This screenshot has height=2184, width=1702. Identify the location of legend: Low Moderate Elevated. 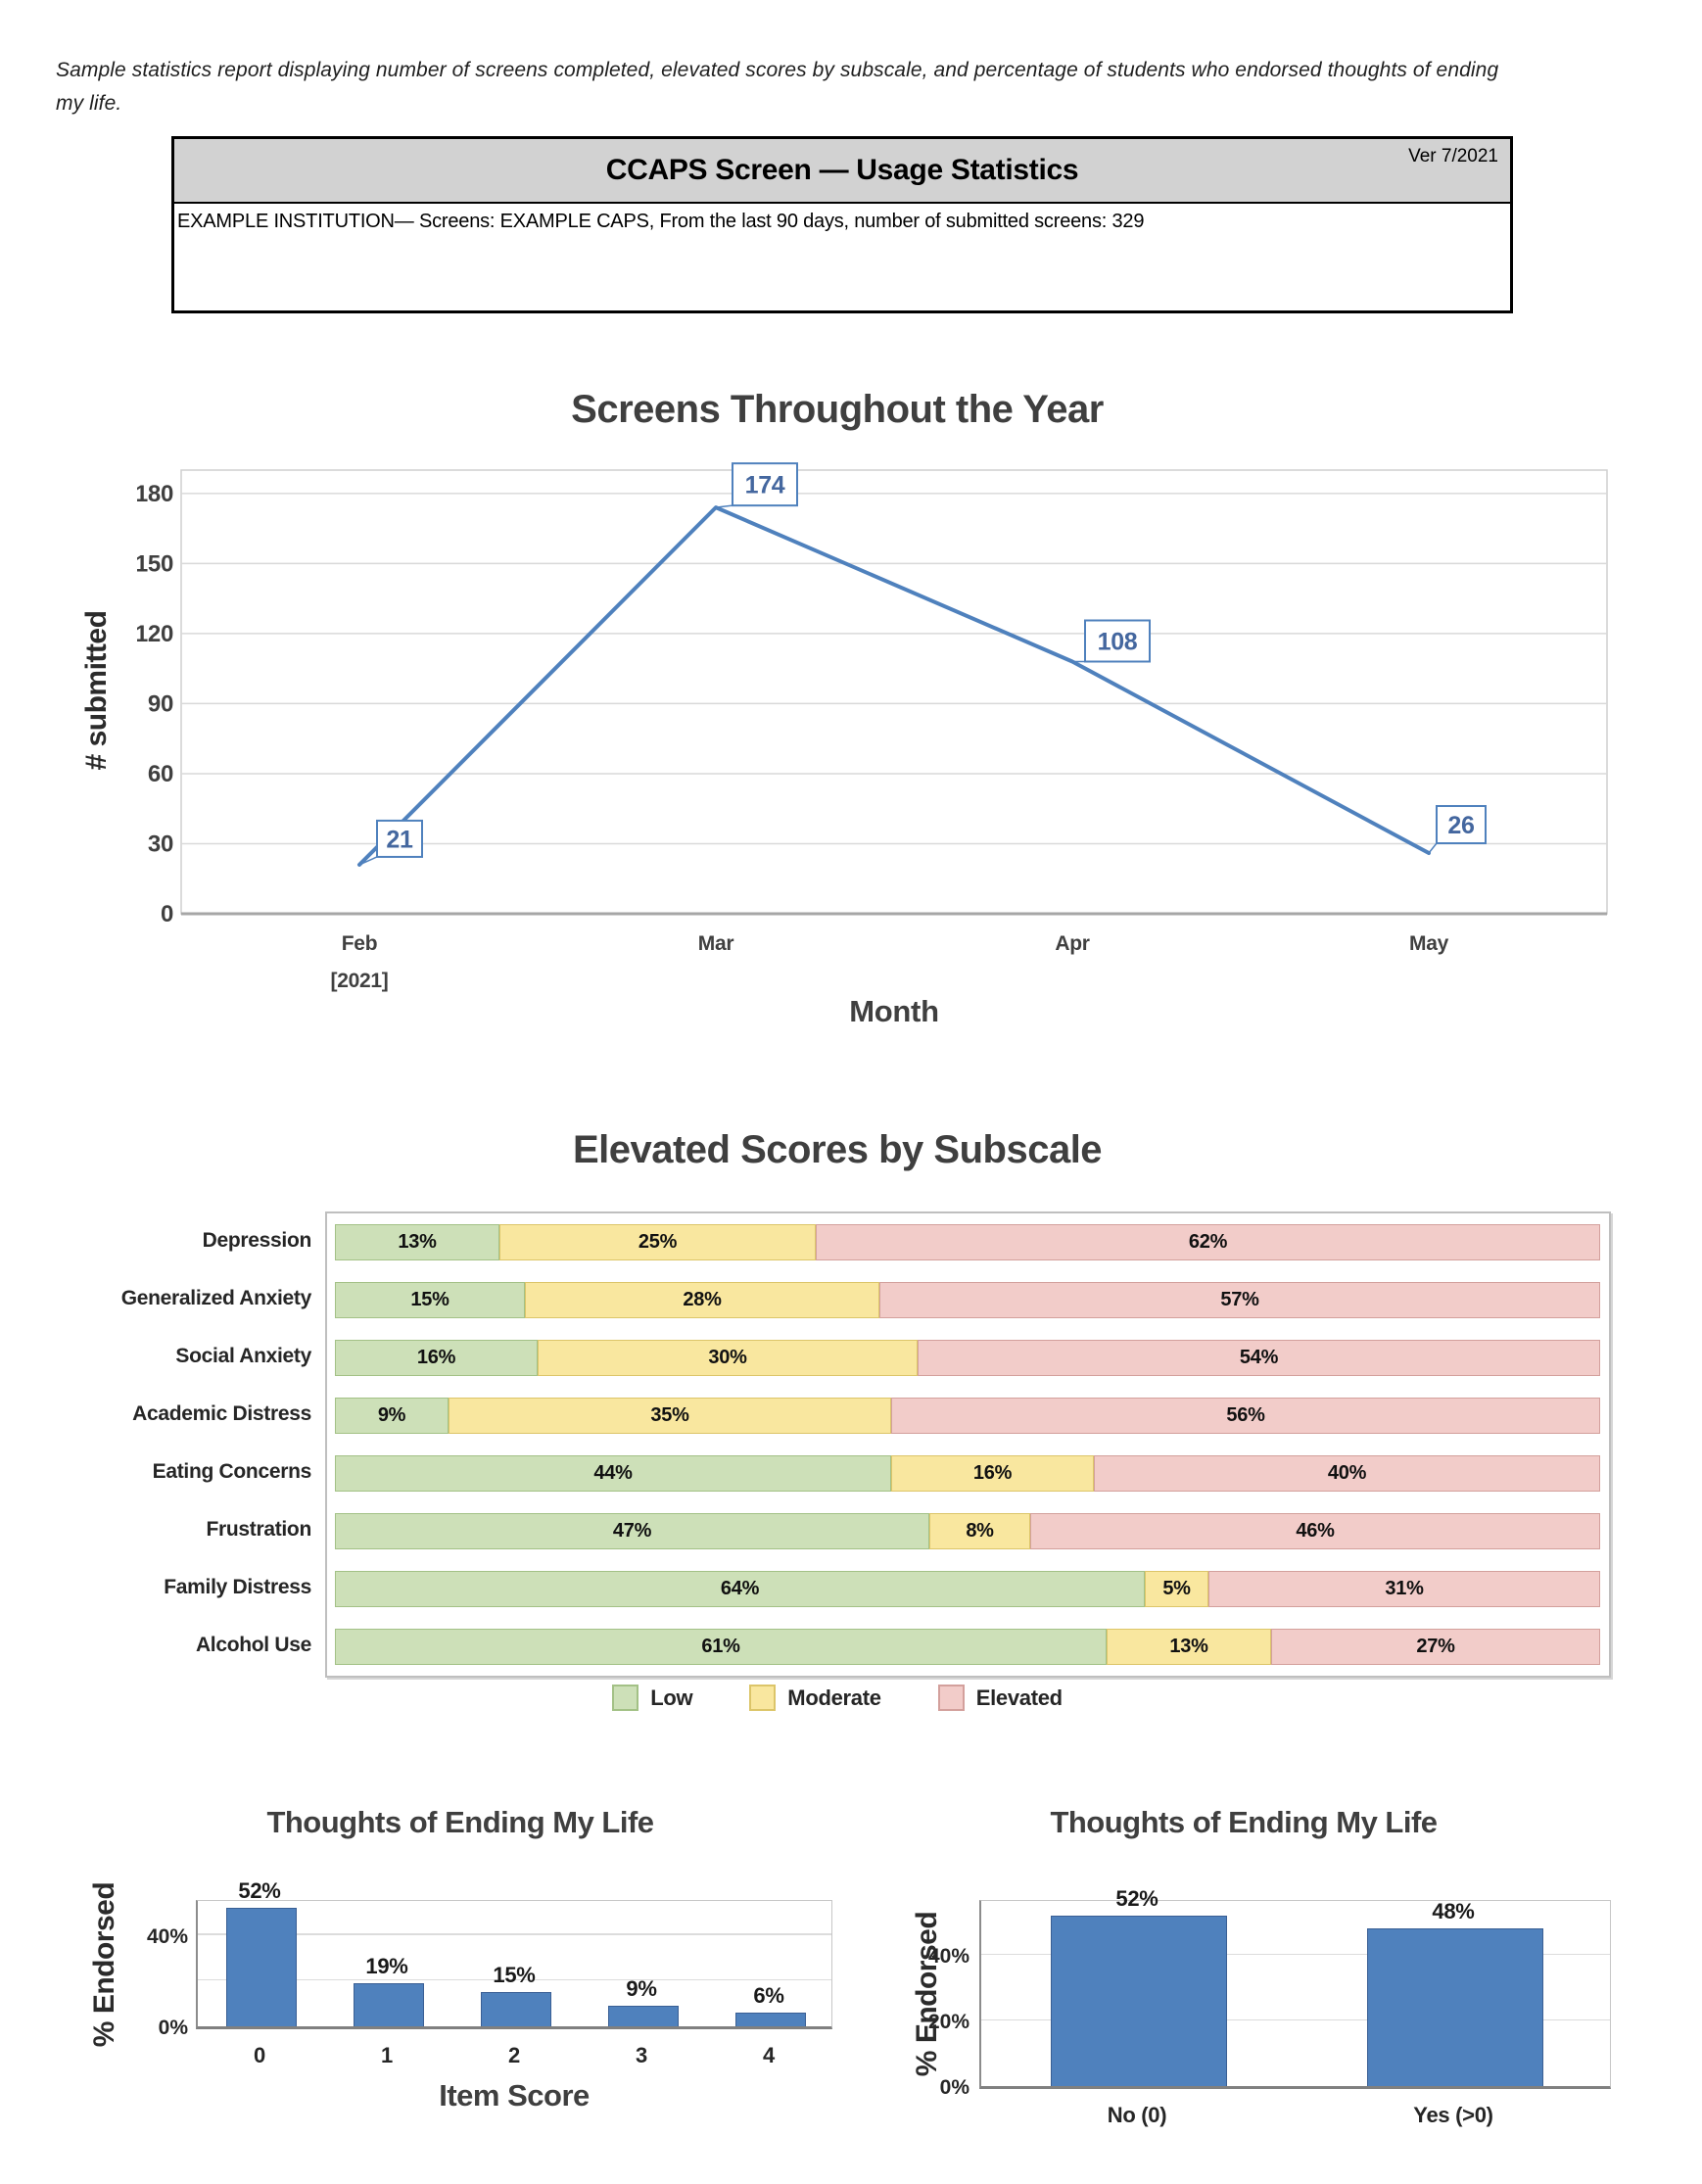
(838, 1698).